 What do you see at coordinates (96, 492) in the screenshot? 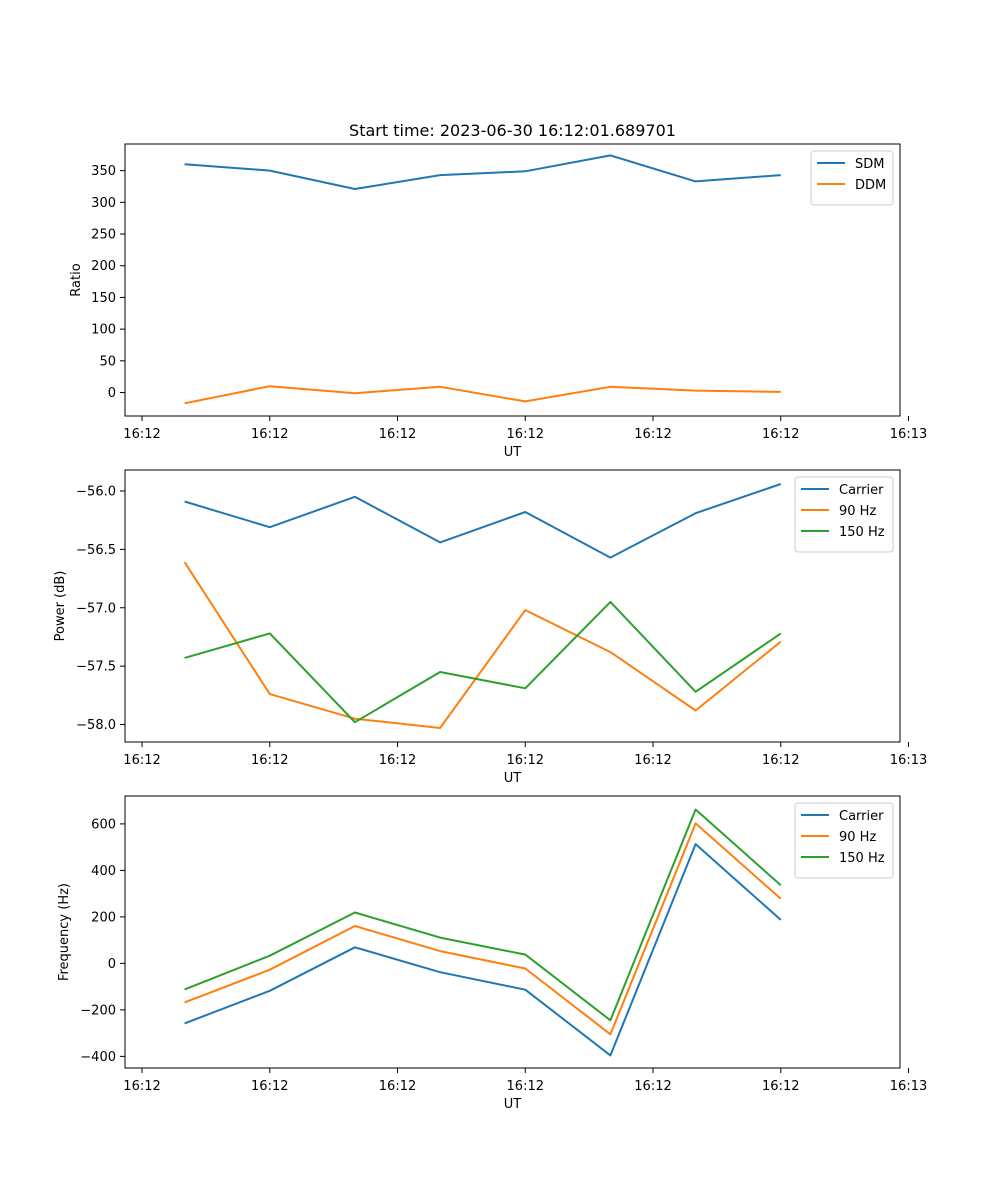
I see `y-tick-label: −56.0` at bounding box center [96, 492].